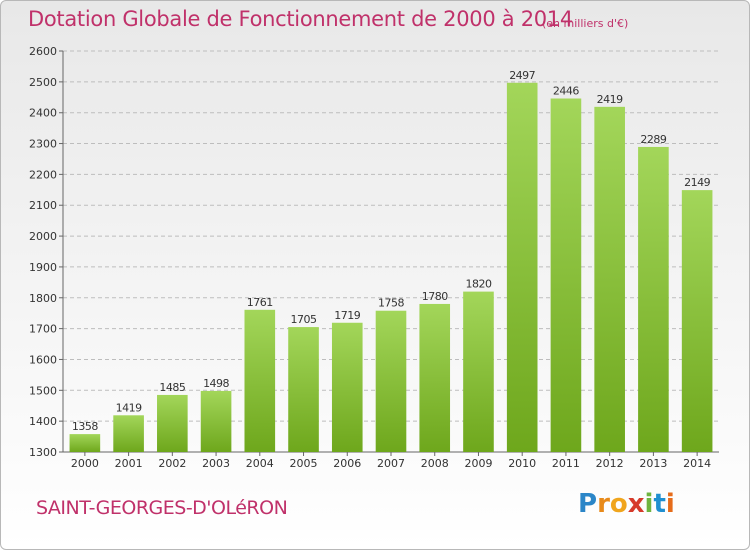 Image resolution: width=750 pixels, height=550 pixels. What do you see at coordinates (85, 426) in the screenshot?
I see `bar-value-label: 1358` at bounding box center [85, 426].